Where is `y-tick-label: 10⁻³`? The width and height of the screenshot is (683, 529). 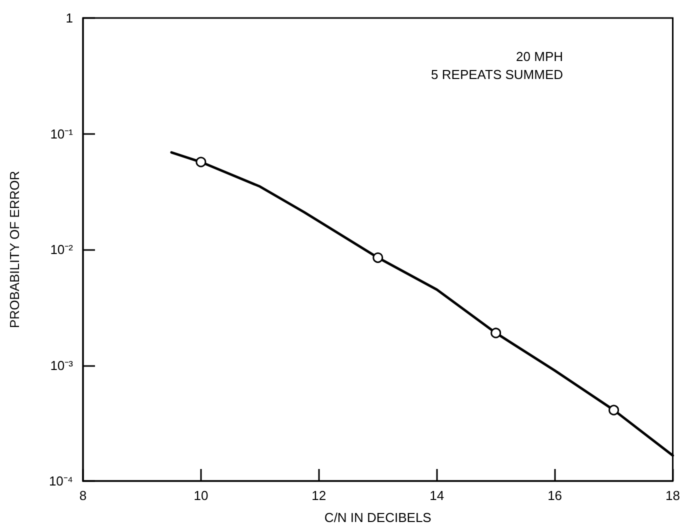
y-tick-label: 10⁻³ is located at coordinates (62, 365).